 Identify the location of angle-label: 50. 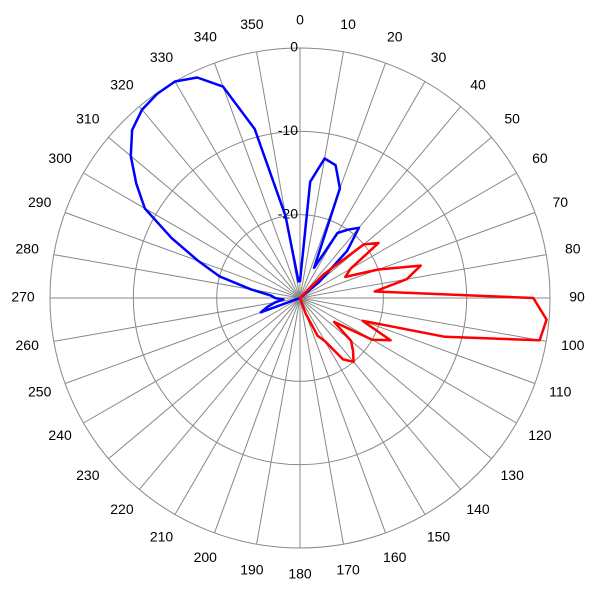
(512, 119).